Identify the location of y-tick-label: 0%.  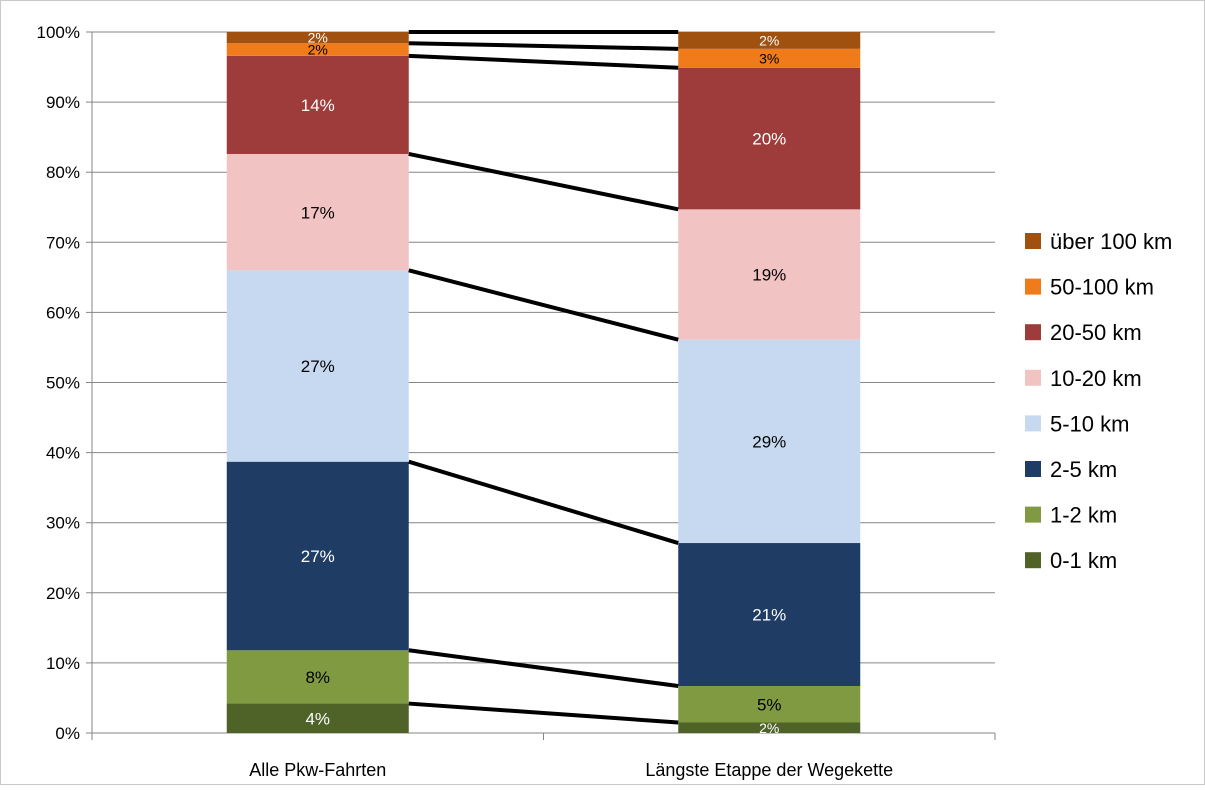
(67, 733).